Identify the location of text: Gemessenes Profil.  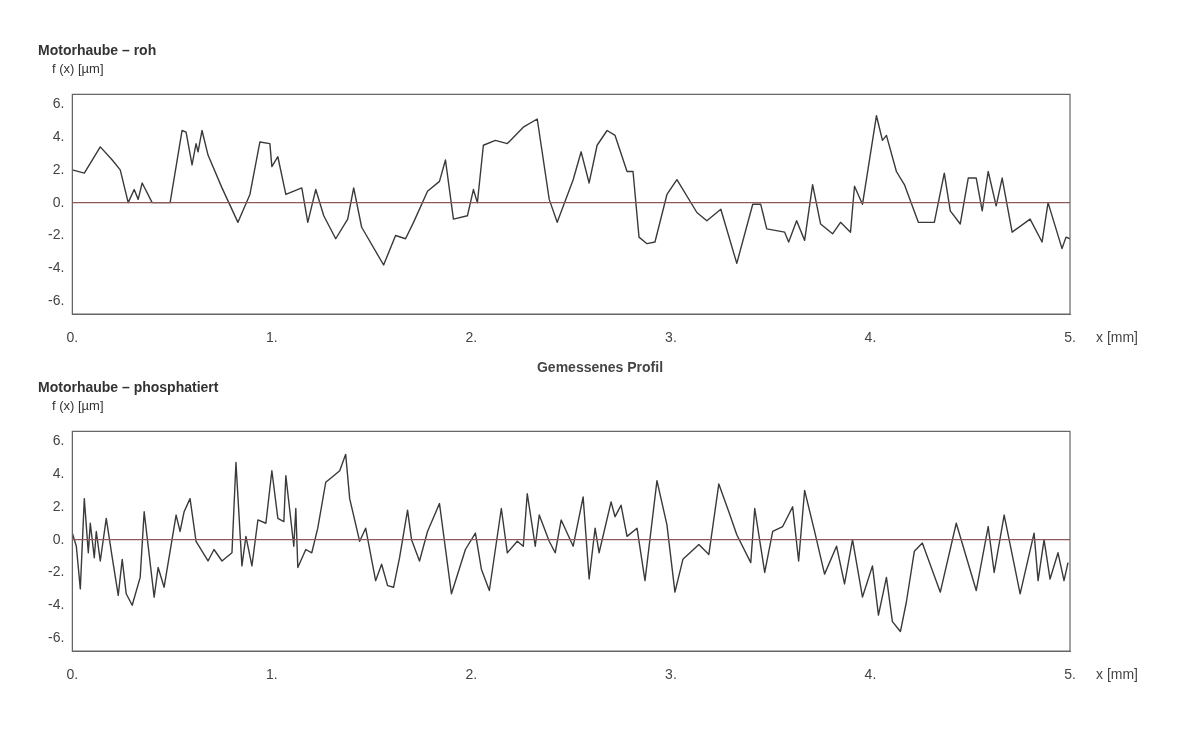
(600, 368).